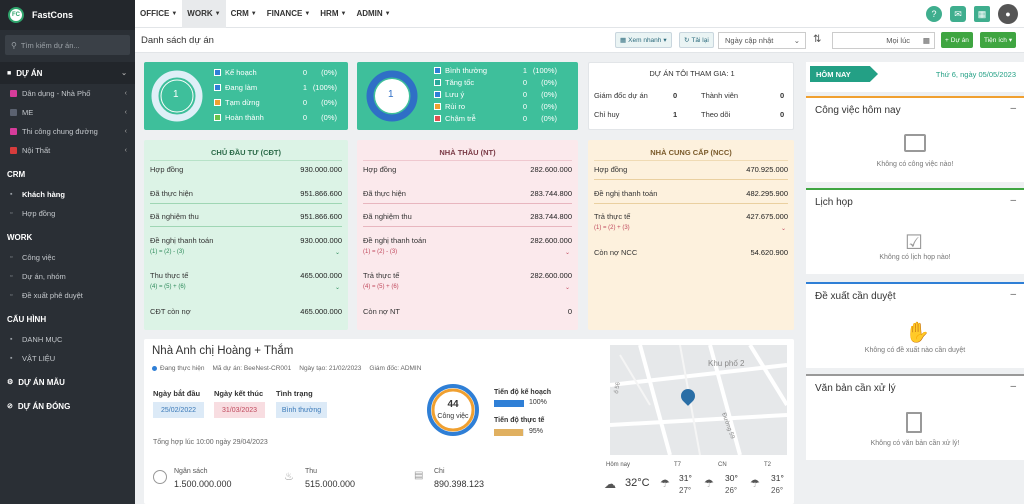 Image resolution: width=1024 pixels, height=504 pixels. What do you see at coordinates (495, 106) in the screenshot?
I see `status-row: Rủi ro 0 (0%)` at bounding box center [495, 106].